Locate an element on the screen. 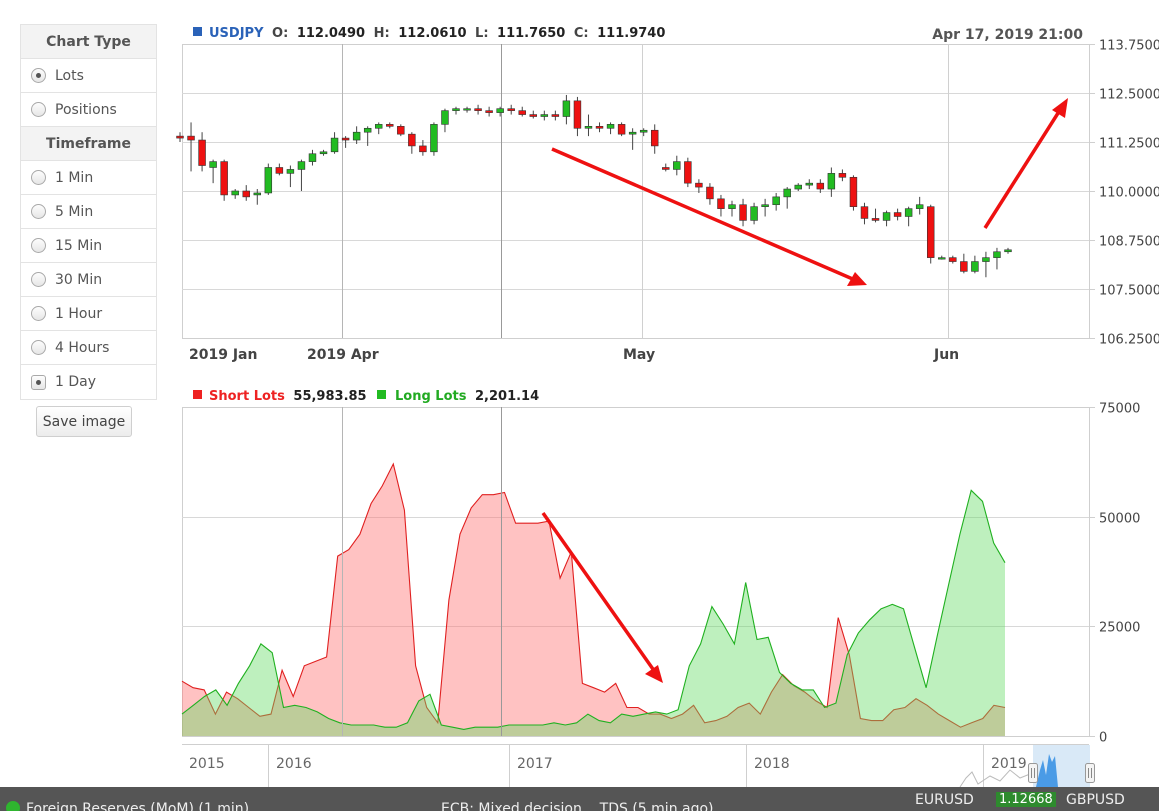 This screenshot has height=811, width=1159. navigator-left-handle is located at coordinates (1033, 773).